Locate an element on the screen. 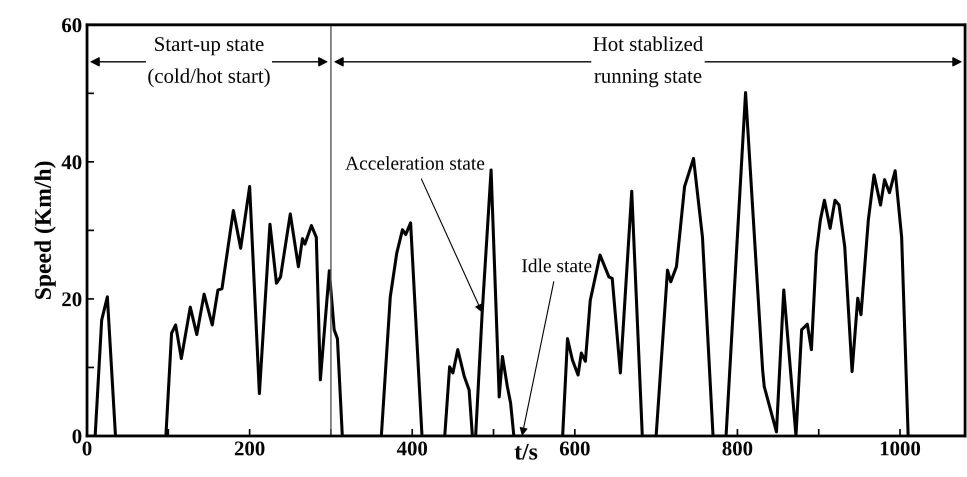  x-tick-label: 200 is located at coordinates (249, 448).